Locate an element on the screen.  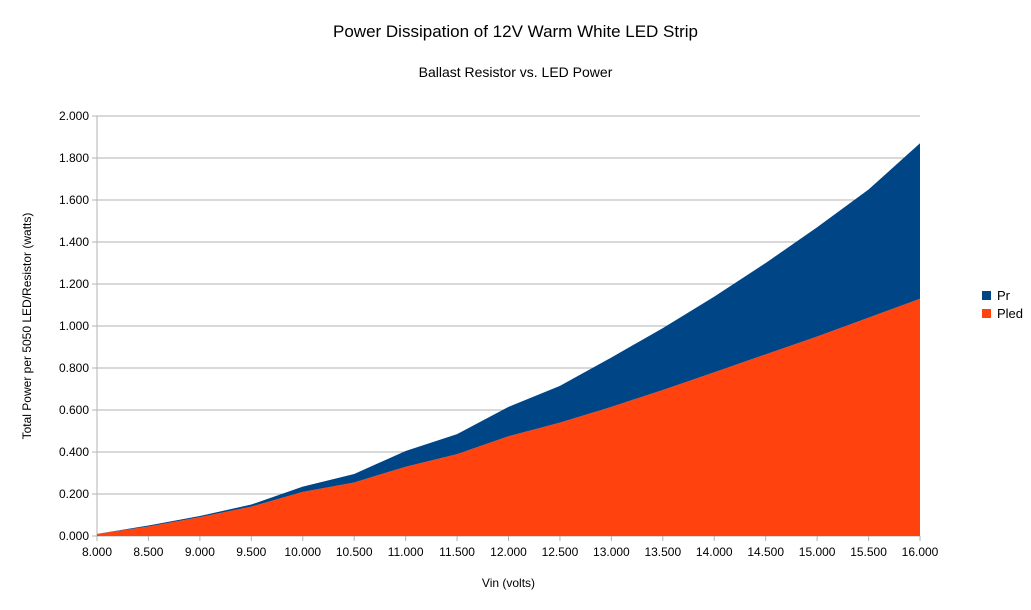
x-tick-label: 11.500 is located at coordinates (457, 552).